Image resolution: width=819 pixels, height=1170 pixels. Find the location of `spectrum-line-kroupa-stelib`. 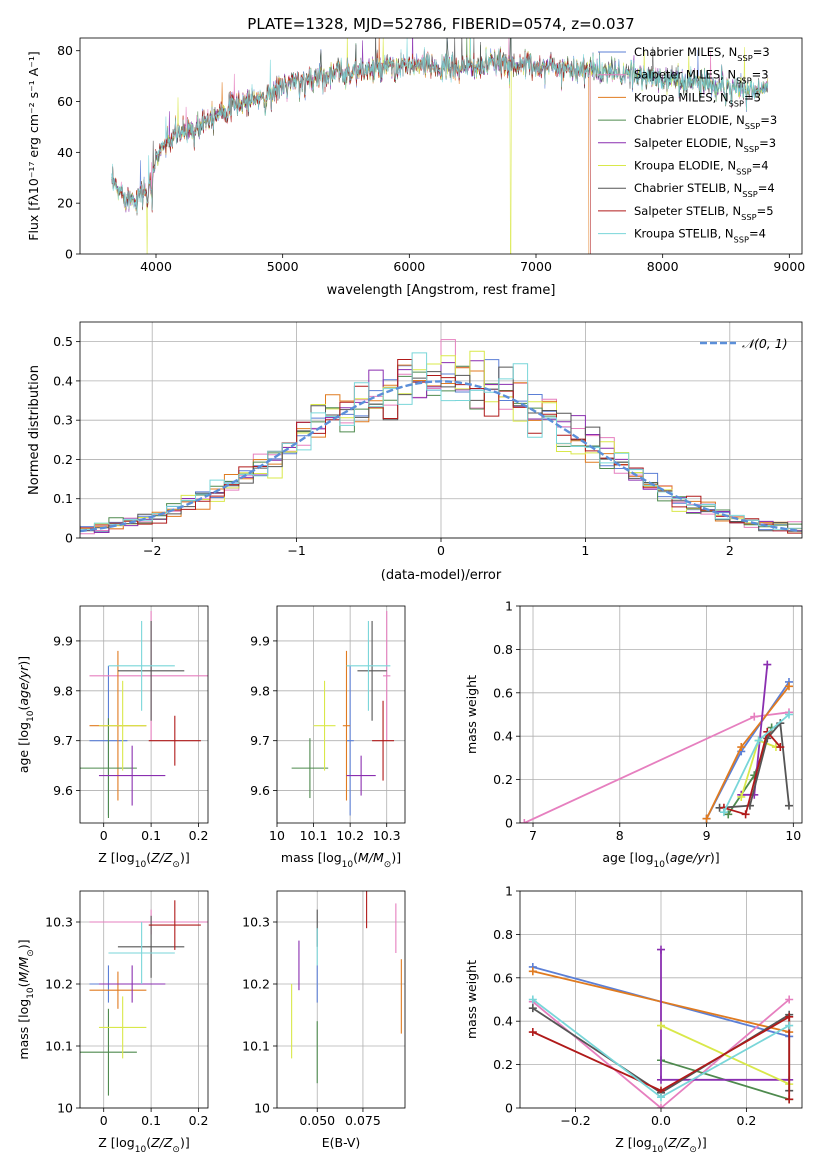

spectrum-line-kroupa-stelib is located at coordinates (440, 126).